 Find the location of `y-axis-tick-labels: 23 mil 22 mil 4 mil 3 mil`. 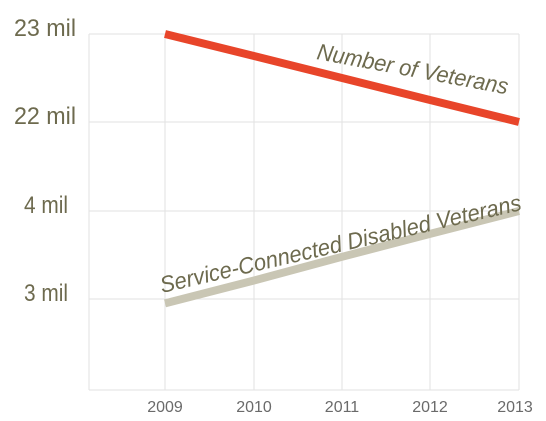

y-axis-tick-labels: 23 mil 22 mil 4 mil 3 mil is located at coordinates (45, 161).